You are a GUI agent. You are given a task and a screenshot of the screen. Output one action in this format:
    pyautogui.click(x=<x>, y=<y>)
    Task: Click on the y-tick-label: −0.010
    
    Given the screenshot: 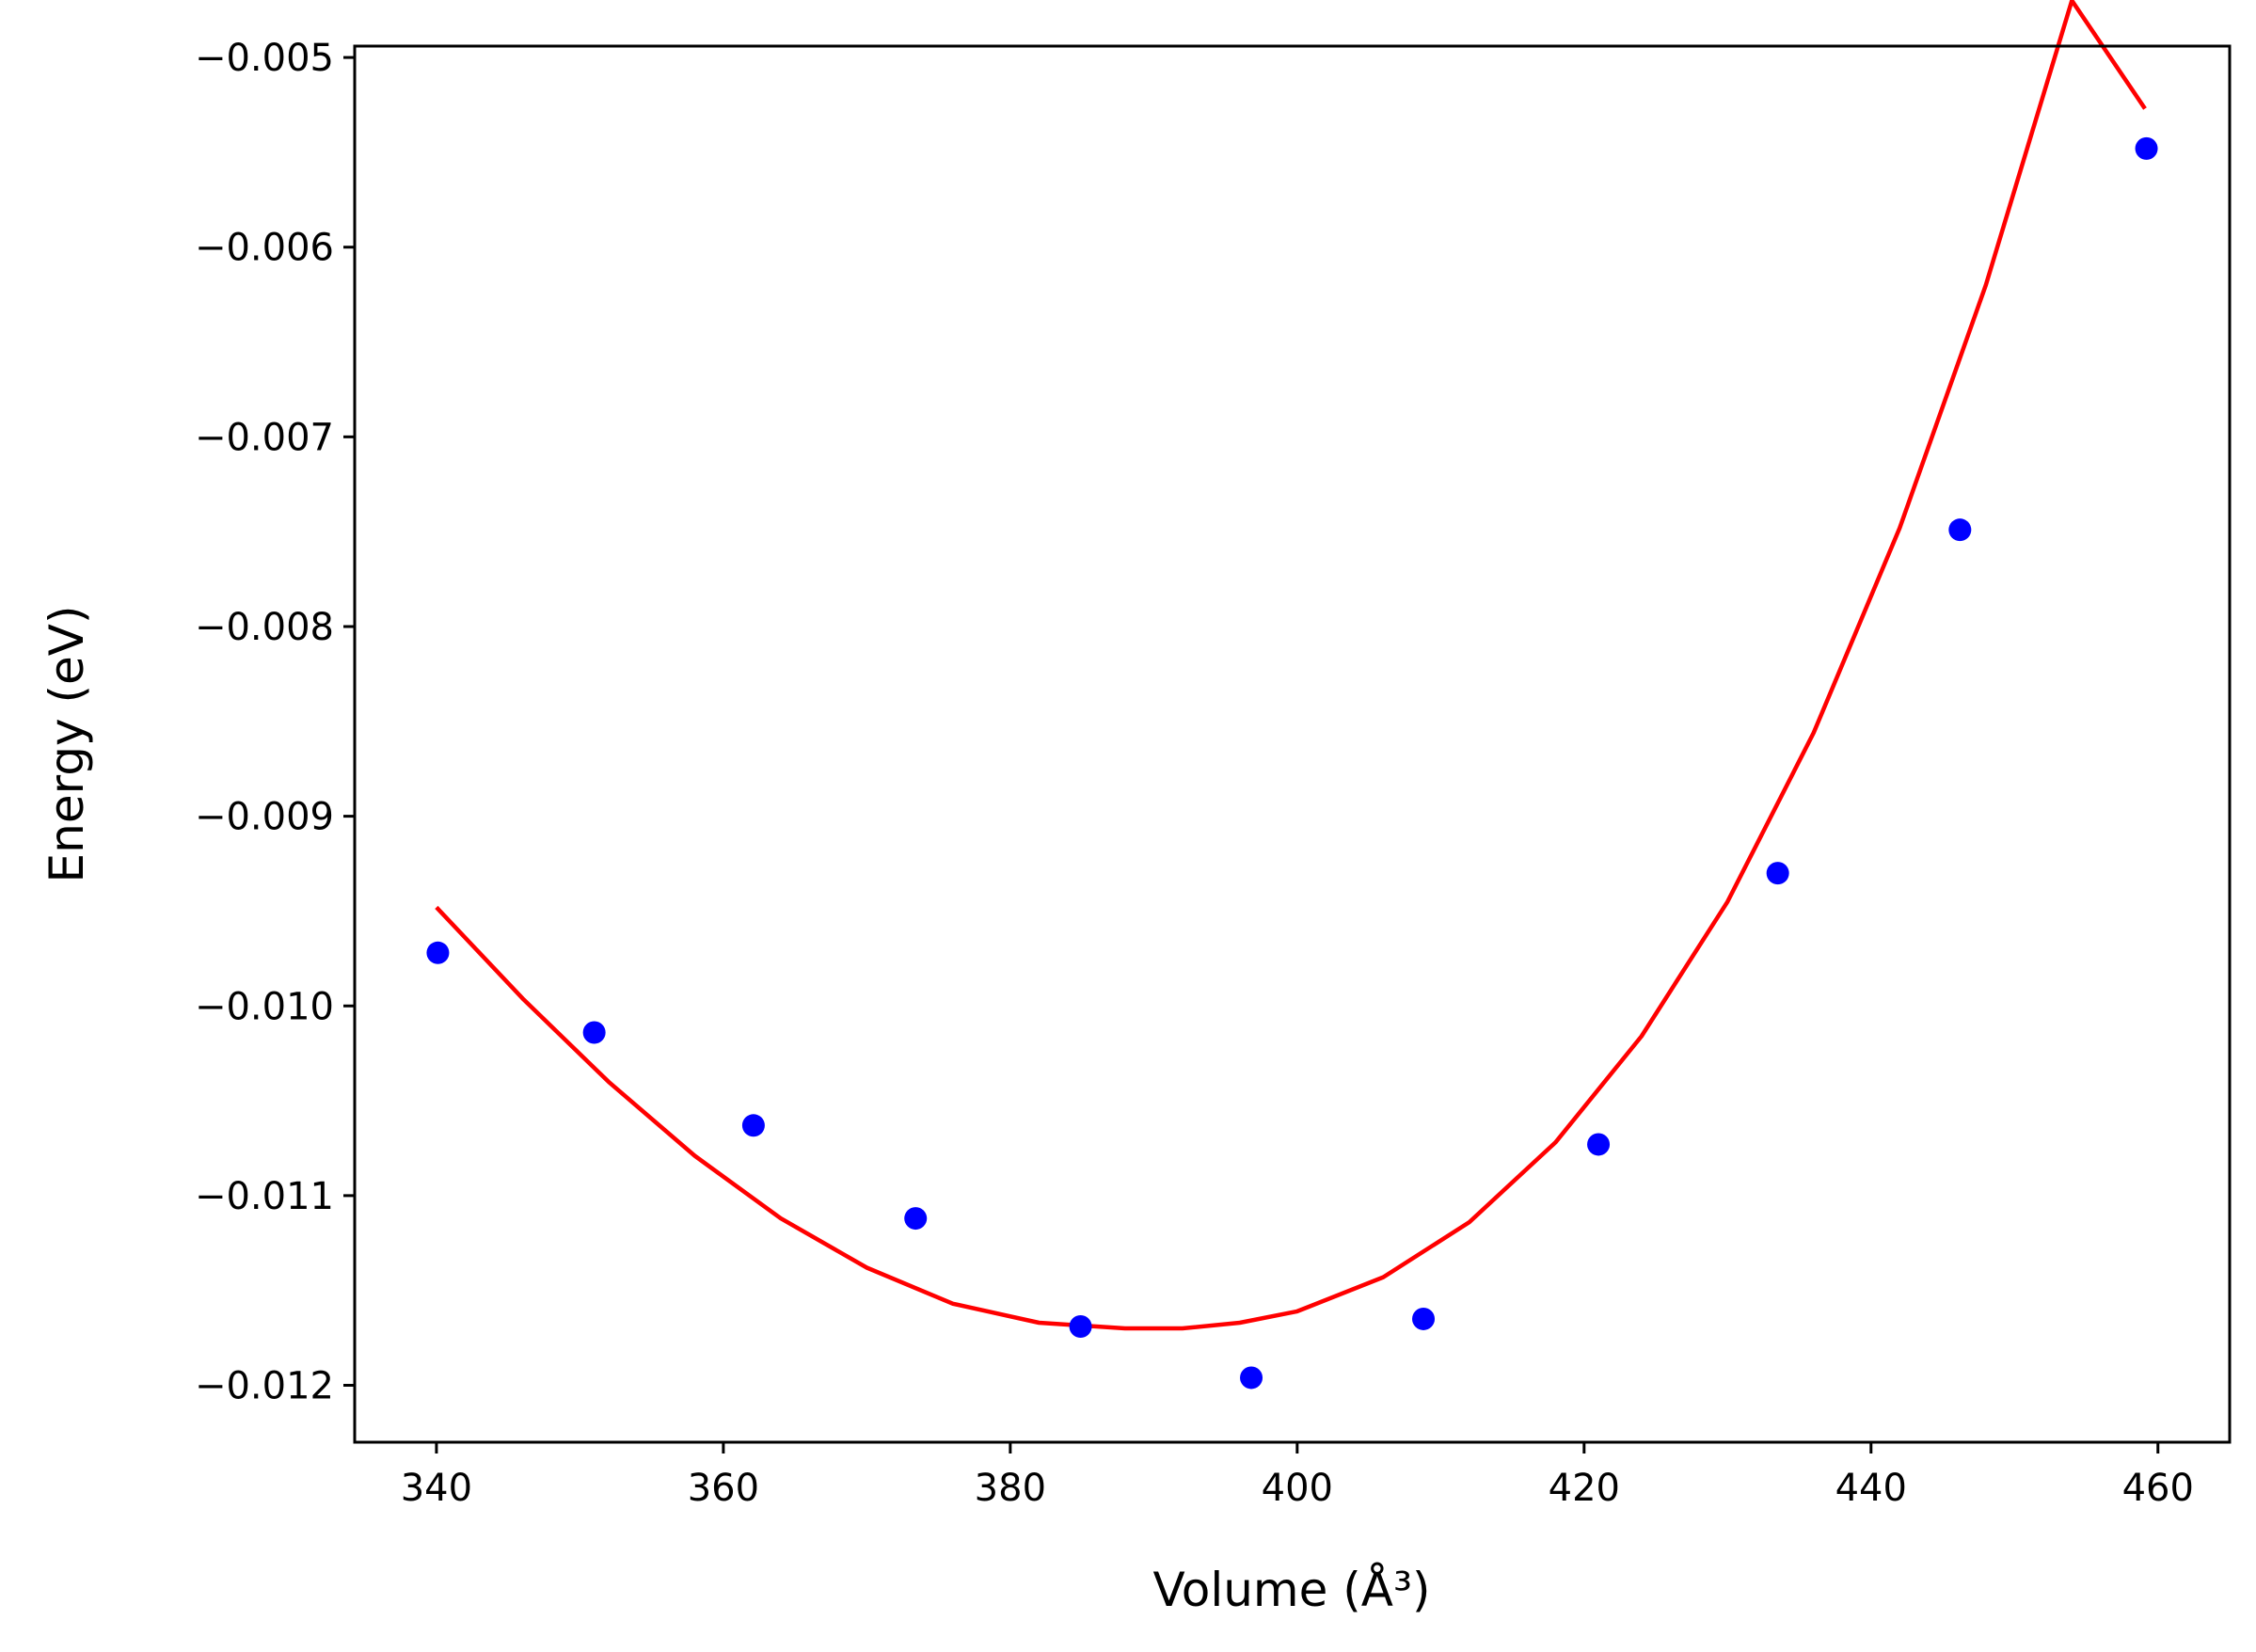 What is the action you would take?
    pyautogui.click(x=264, y=1006)
    